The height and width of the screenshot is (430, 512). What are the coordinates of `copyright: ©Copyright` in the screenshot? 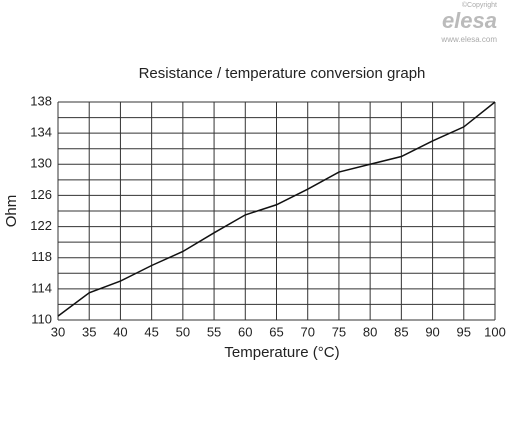 It's located at (479, 5).